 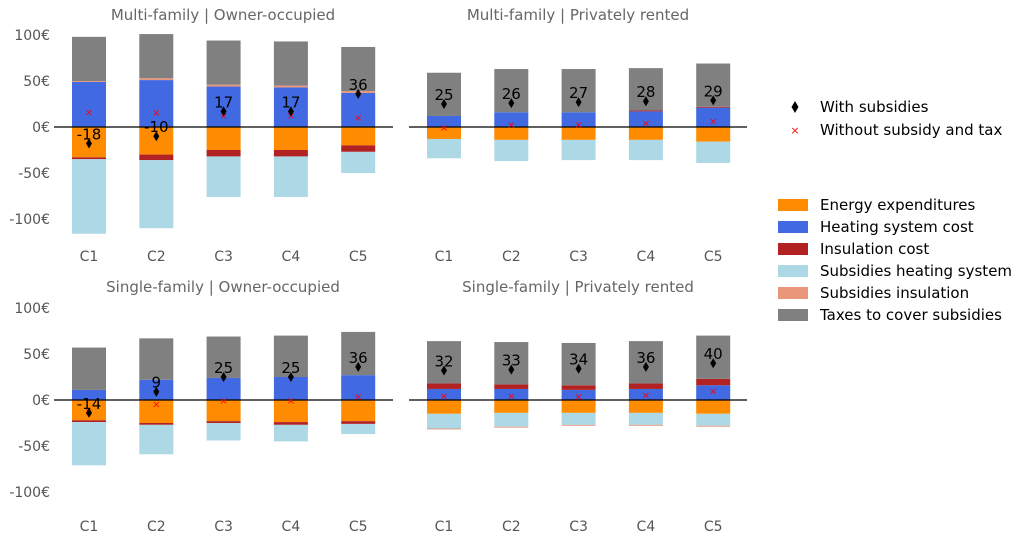 What do you see at coordinates (795, 107) in the screenshot?
I see `legend-with-subsidies-marker` at bounding box center [795, 107].